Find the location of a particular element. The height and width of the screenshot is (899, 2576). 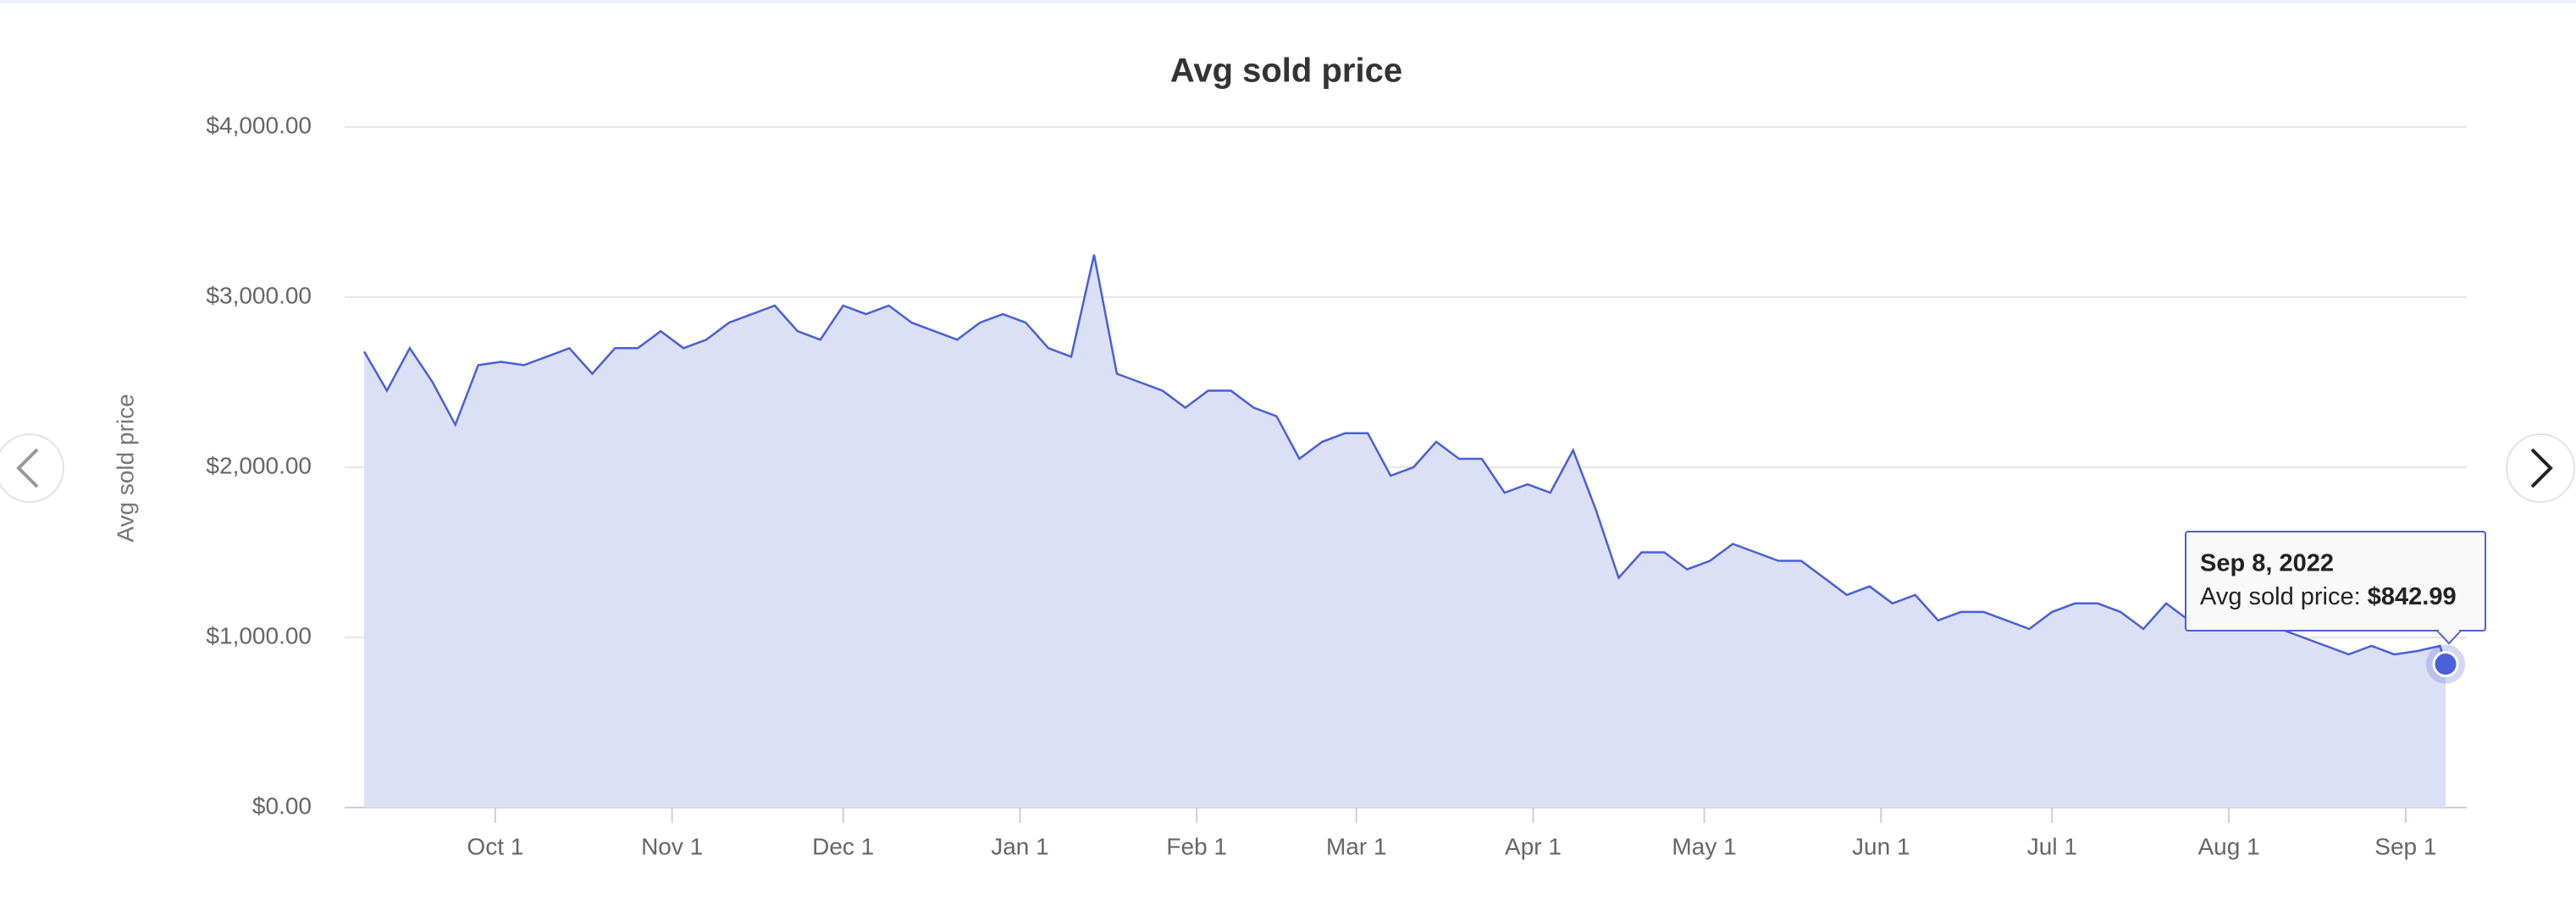

tooltip-value: $842.99 is located at coordinates (2412, 596).